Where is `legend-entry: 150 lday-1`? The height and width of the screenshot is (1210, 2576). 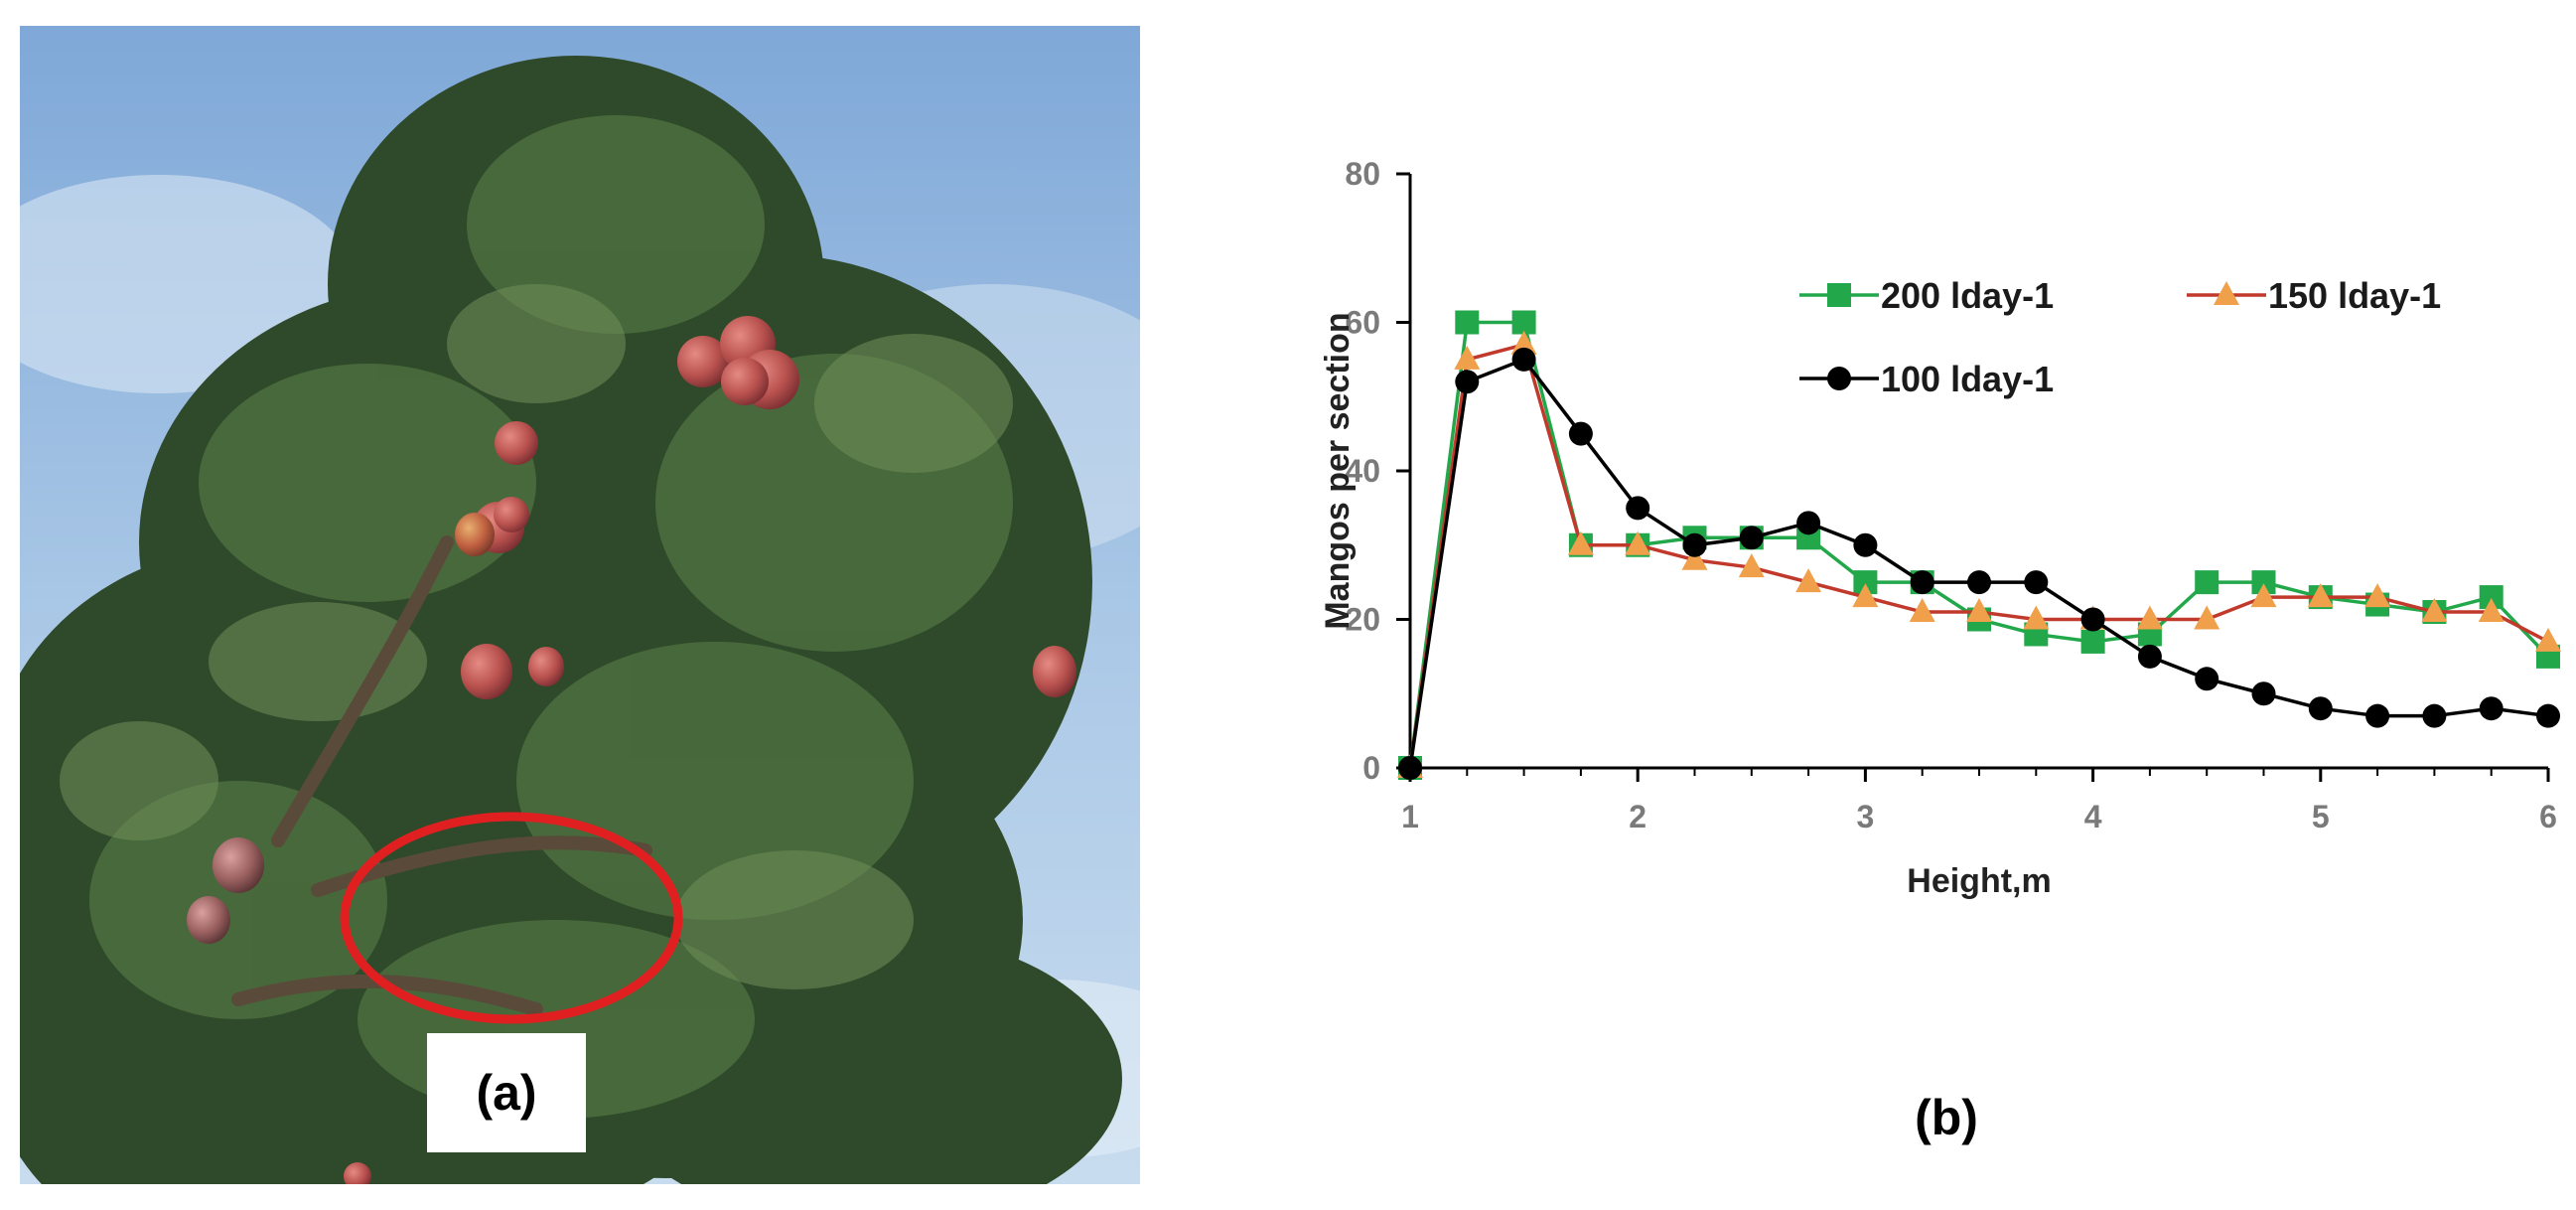 legend-entry: 150 lday-1 is located at coordinates (2314, 295).